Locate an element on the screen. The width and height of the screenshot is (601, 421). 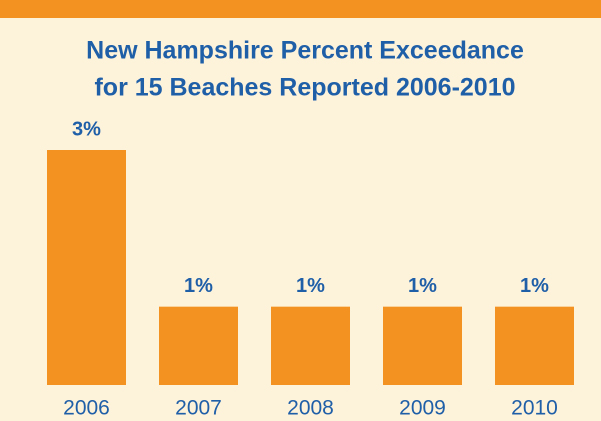
x-tick-label: 2006 is located at coordinates (86, 408).